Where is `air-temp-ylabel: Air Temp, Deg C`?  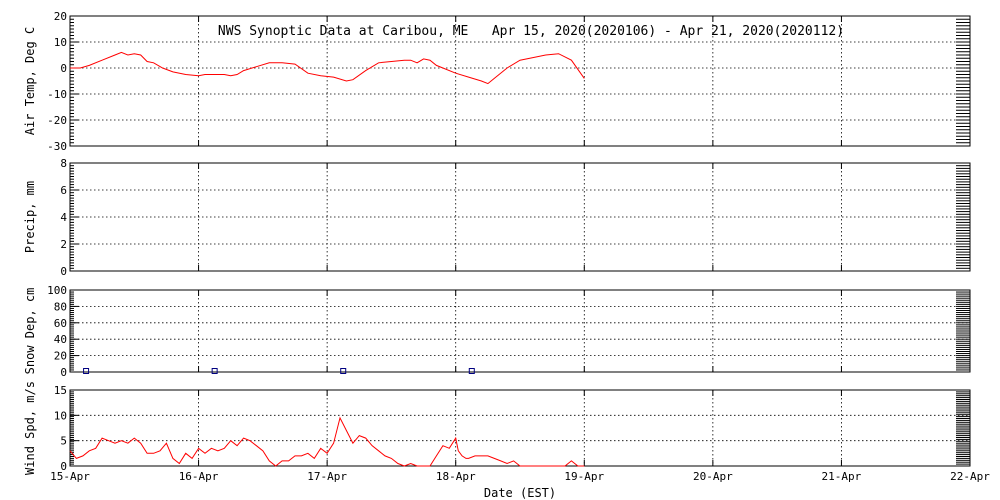
air-temp-ylabel: Air Temp, Deg C is located at coordinates (30, 81).